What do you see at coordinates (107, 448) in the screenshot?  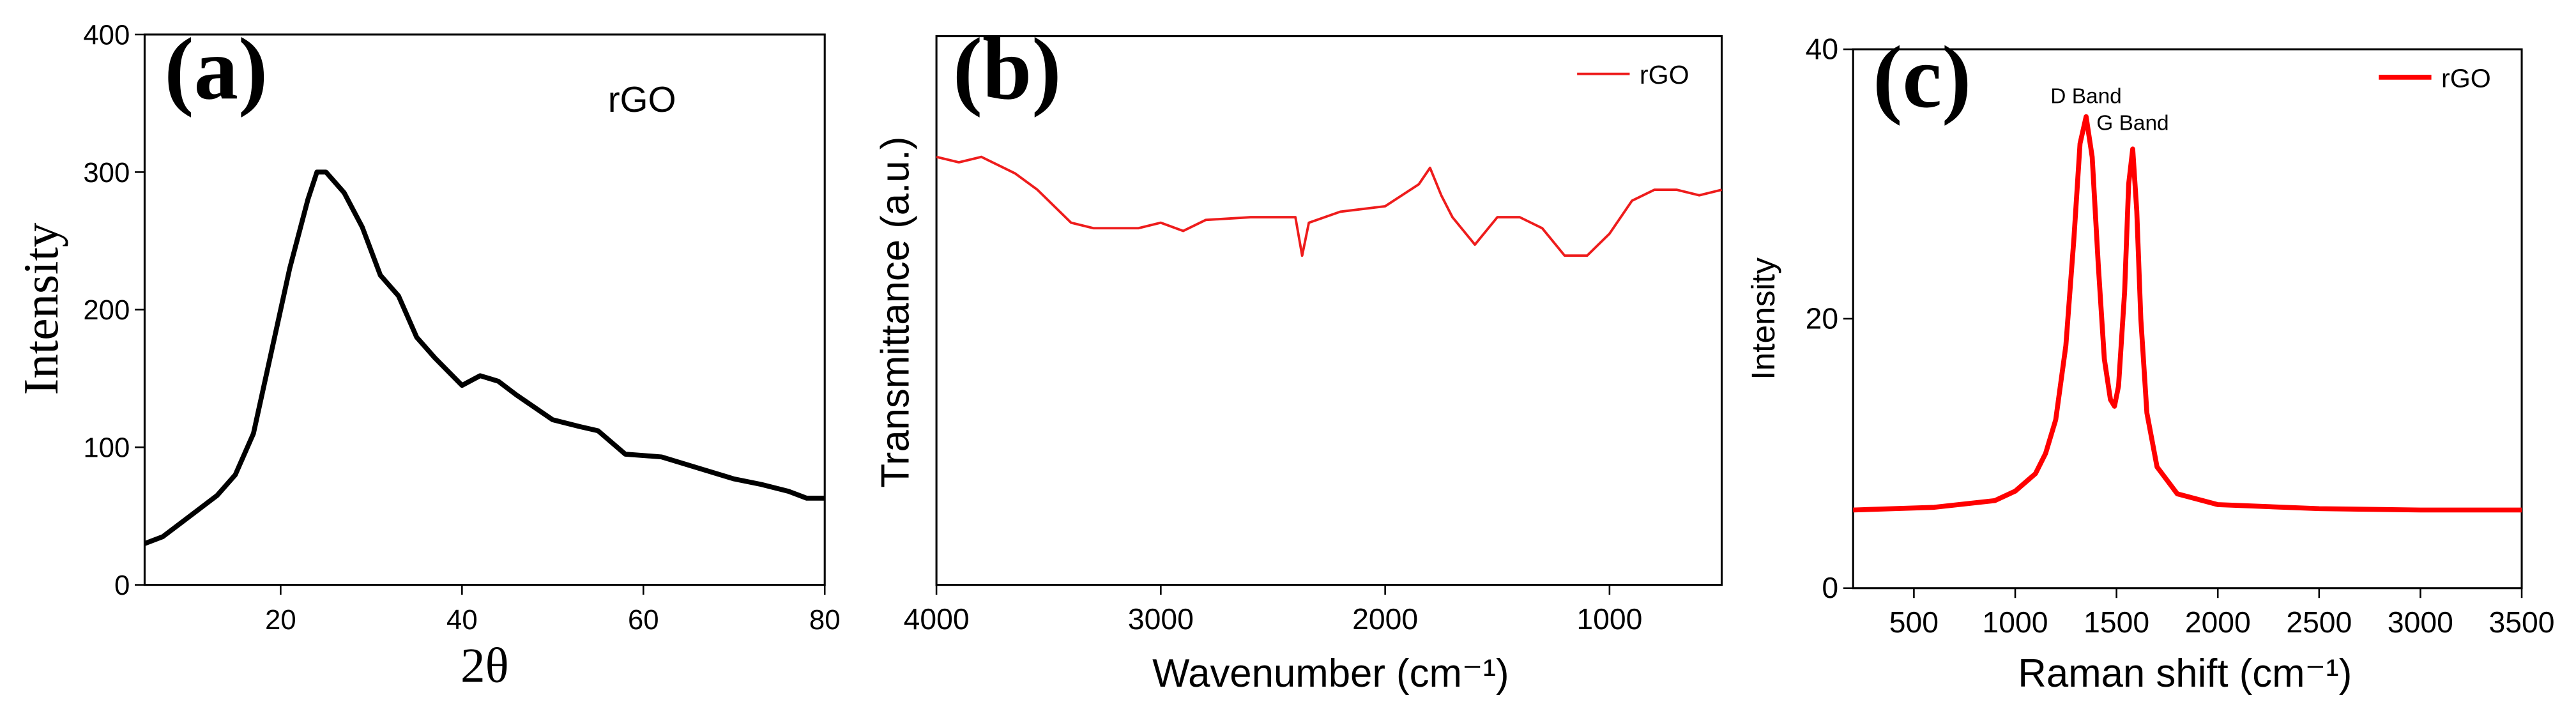 I see `y-tick-label: 100` at bounding box center [107, 448].